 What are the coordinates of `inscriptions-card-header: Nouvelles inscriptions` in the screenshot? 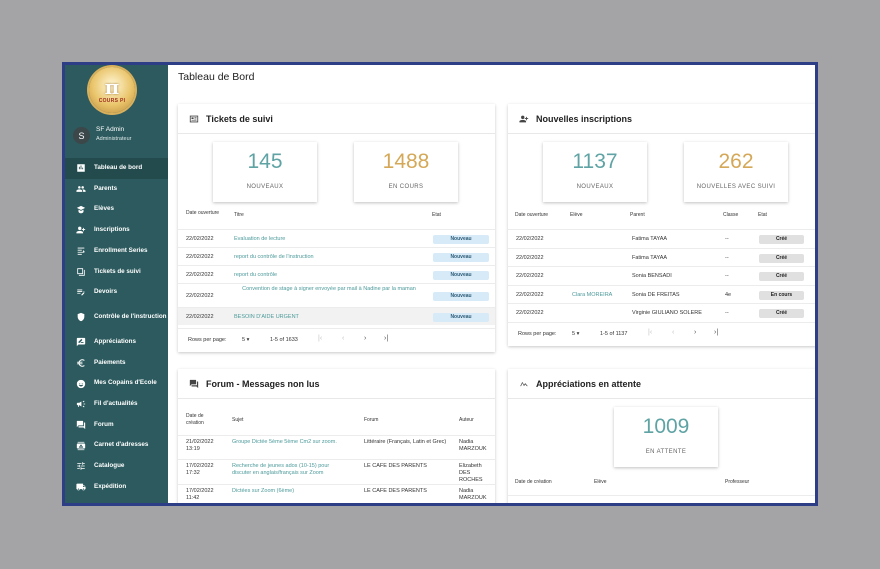 It's located at (661, 119).